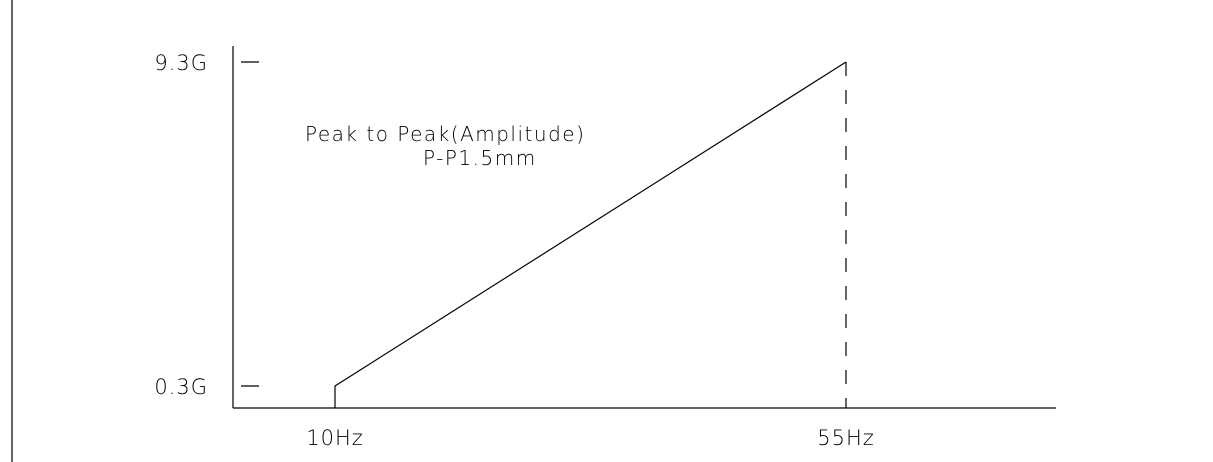 The height and width of the screenshot is (462, 1213). Describe the element at coordinates (480, 158) in the screenshot. I see `annotation-line-2: P-P1.5mm` at that location.